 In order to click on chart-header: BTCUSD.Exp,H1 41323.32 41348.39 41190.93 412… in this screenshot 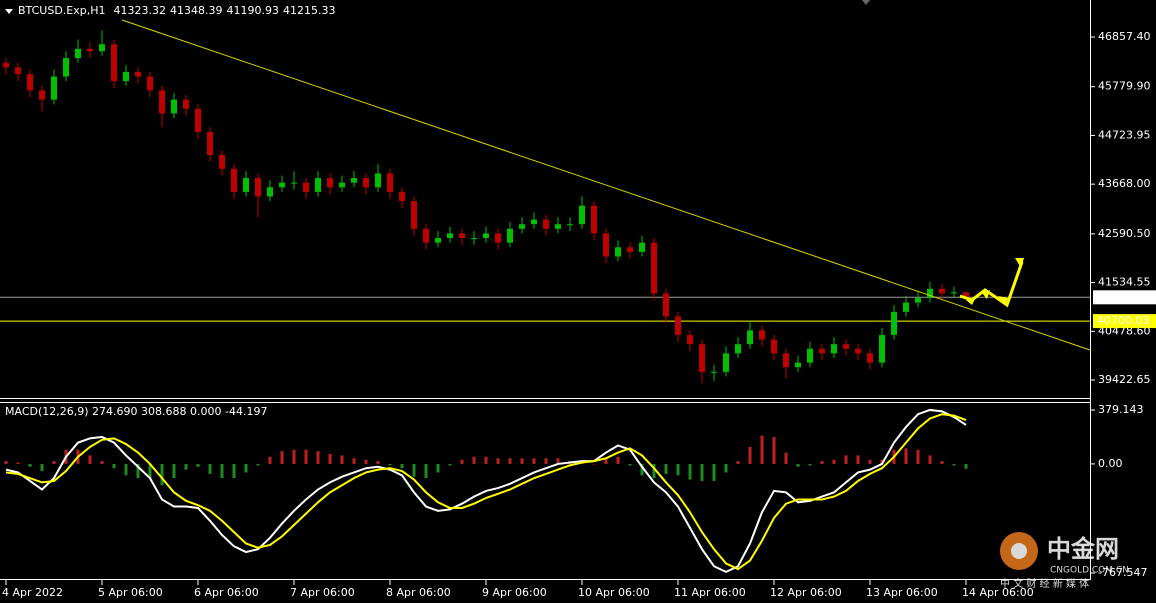, I will do `click(177, 10)`.